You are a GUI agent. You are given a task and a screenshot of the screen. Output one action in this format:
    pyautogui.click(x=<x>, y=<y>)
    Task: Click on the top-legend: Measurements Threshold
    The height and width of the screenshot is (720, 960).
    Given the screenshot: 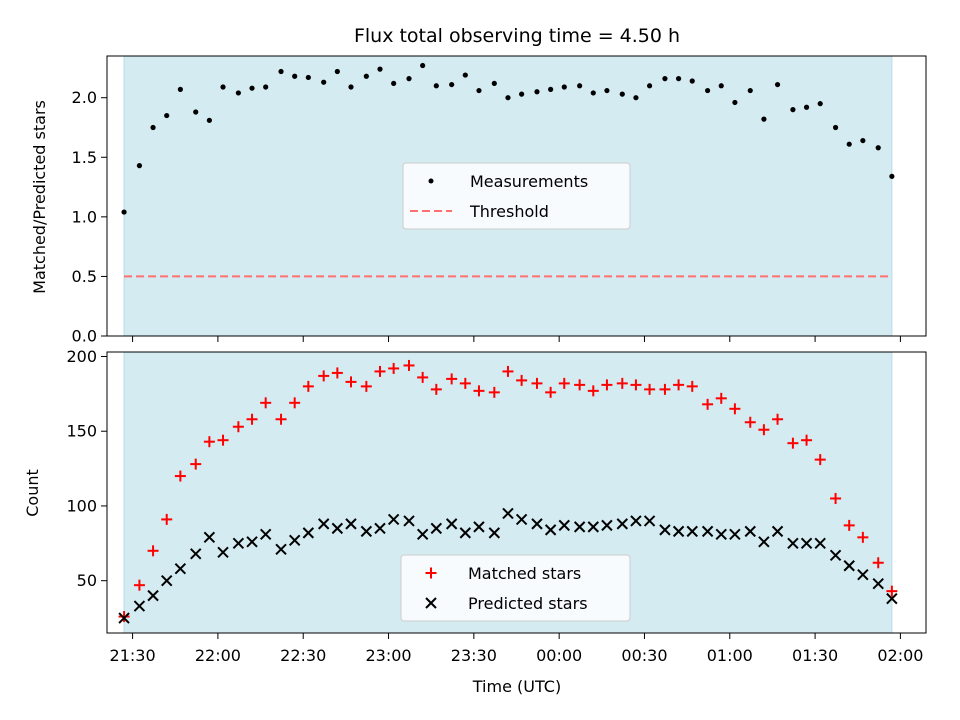 What is the action you would take?
    pyautogui.click(x=516, y=196)
    